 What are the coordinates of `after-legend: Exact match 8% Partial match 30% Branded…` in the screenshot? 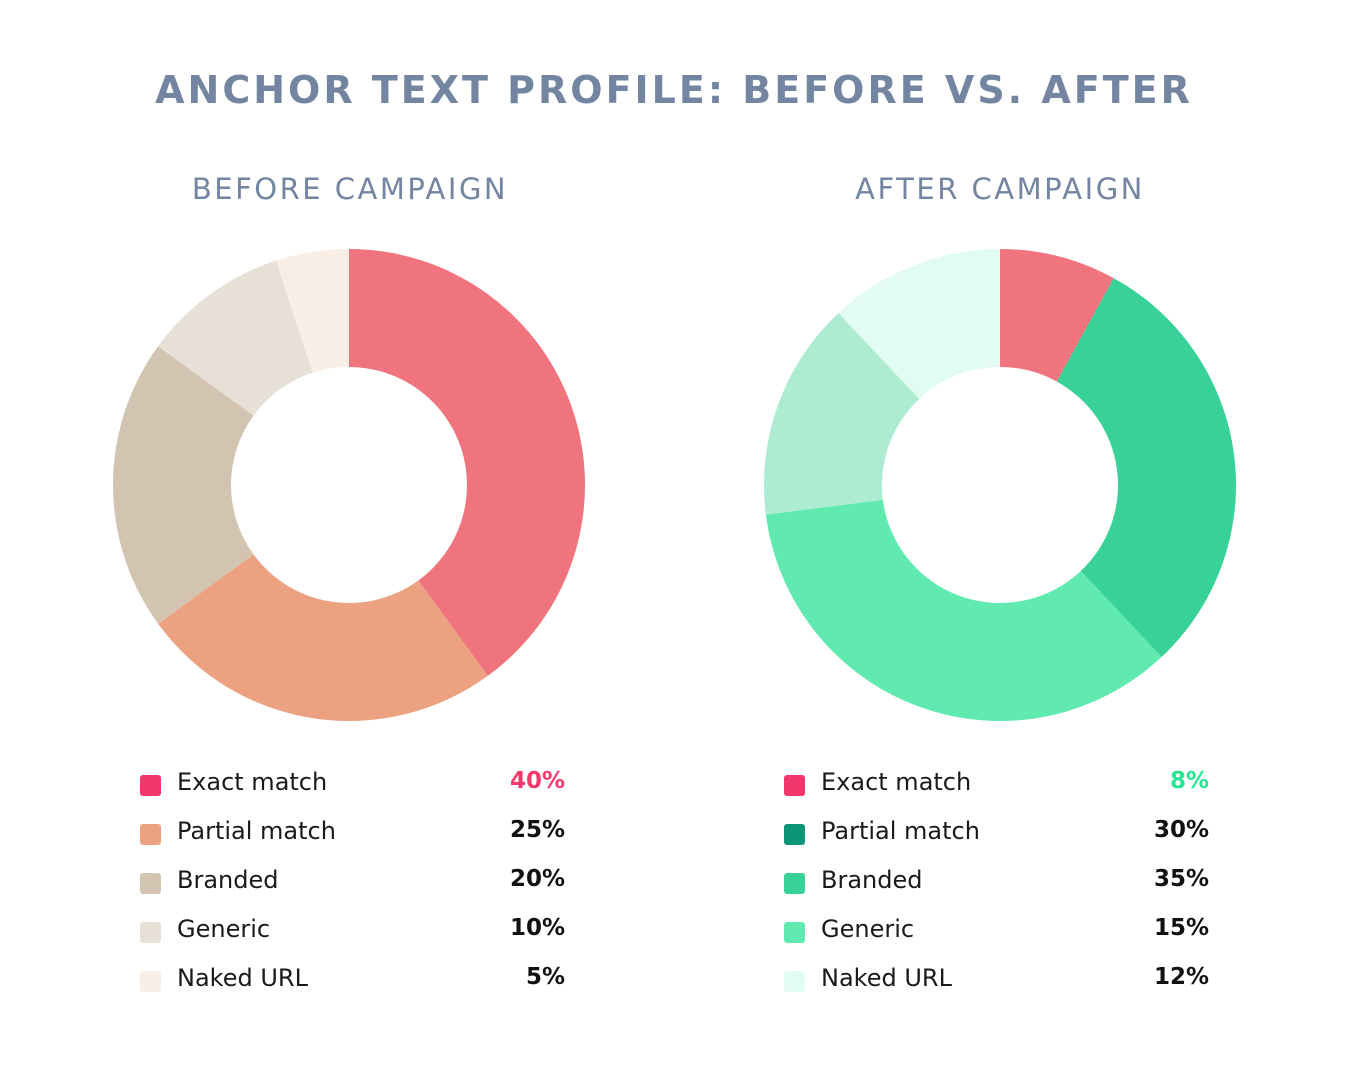 It's located at (999, 886).